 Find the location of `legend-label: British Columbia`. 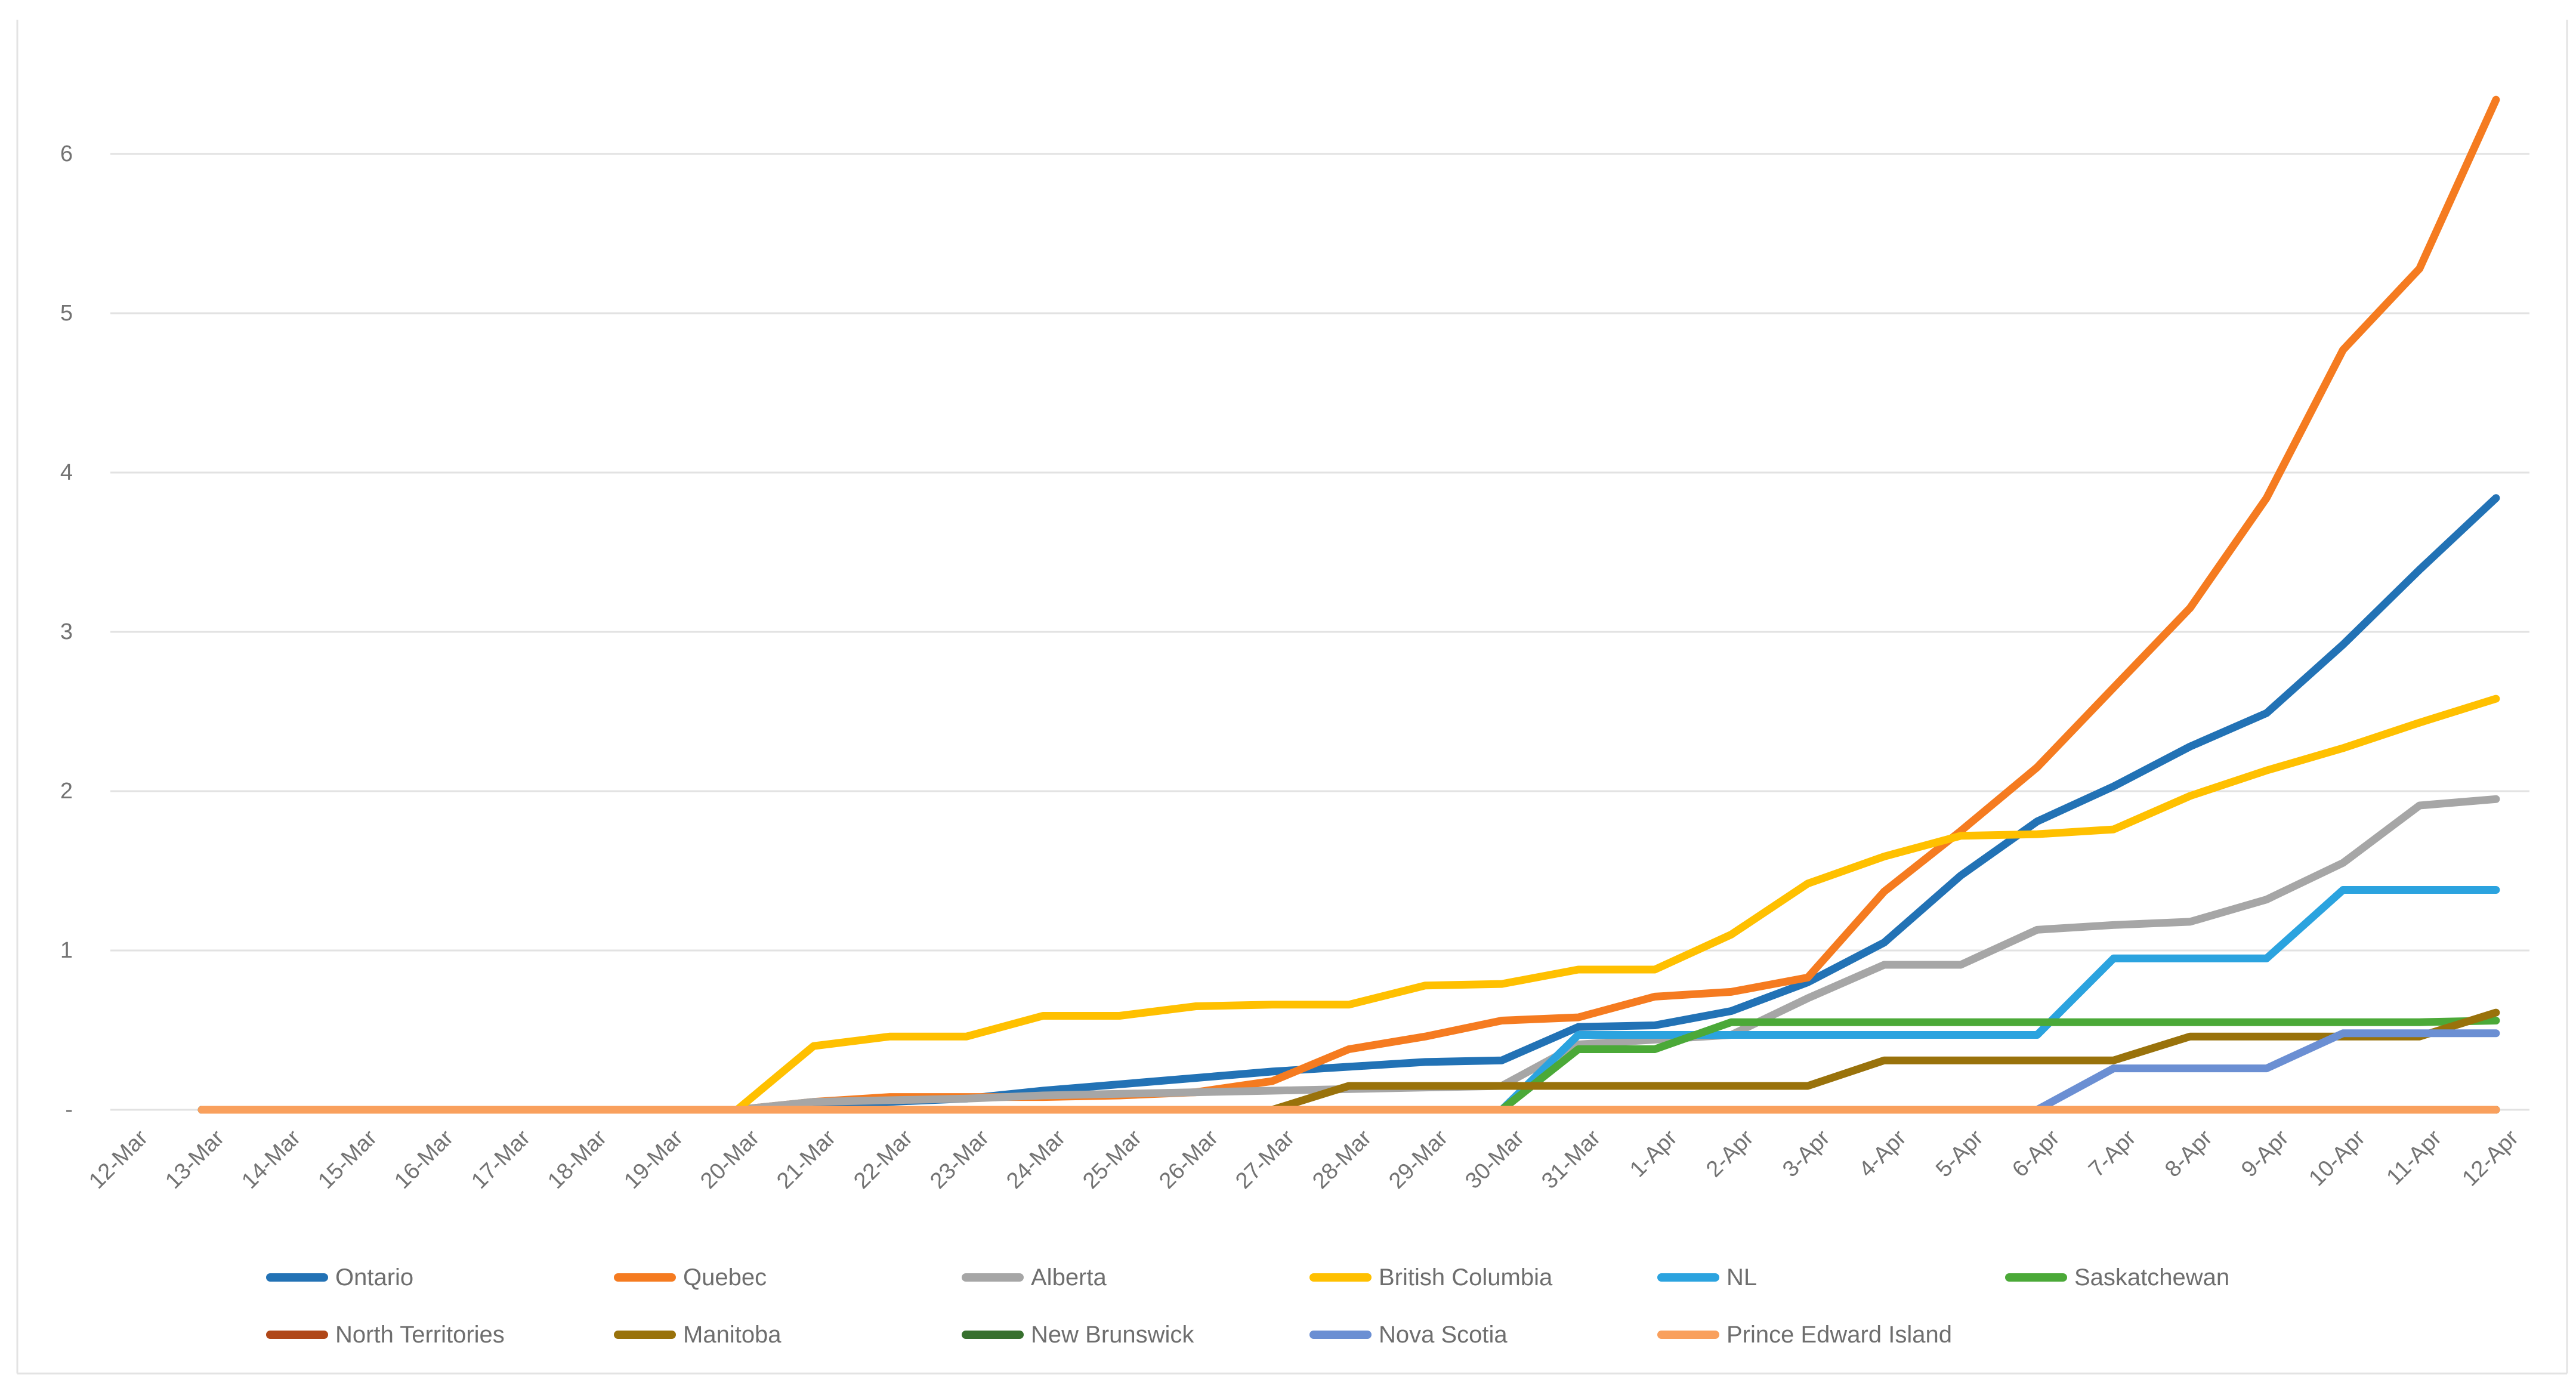

legend-label: British Columbia is located at coordinates (1466, 1277).